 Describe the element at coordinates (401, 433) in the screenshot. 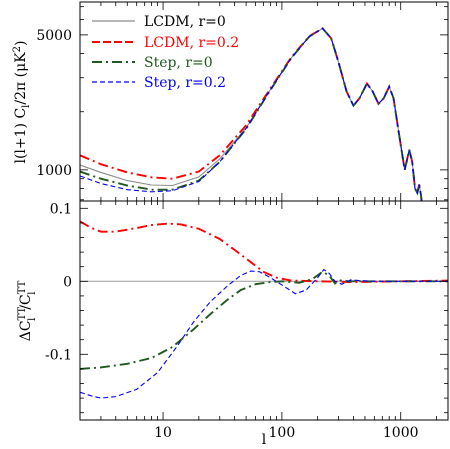

I see `x-tick-label-1000: 1000` at that location.